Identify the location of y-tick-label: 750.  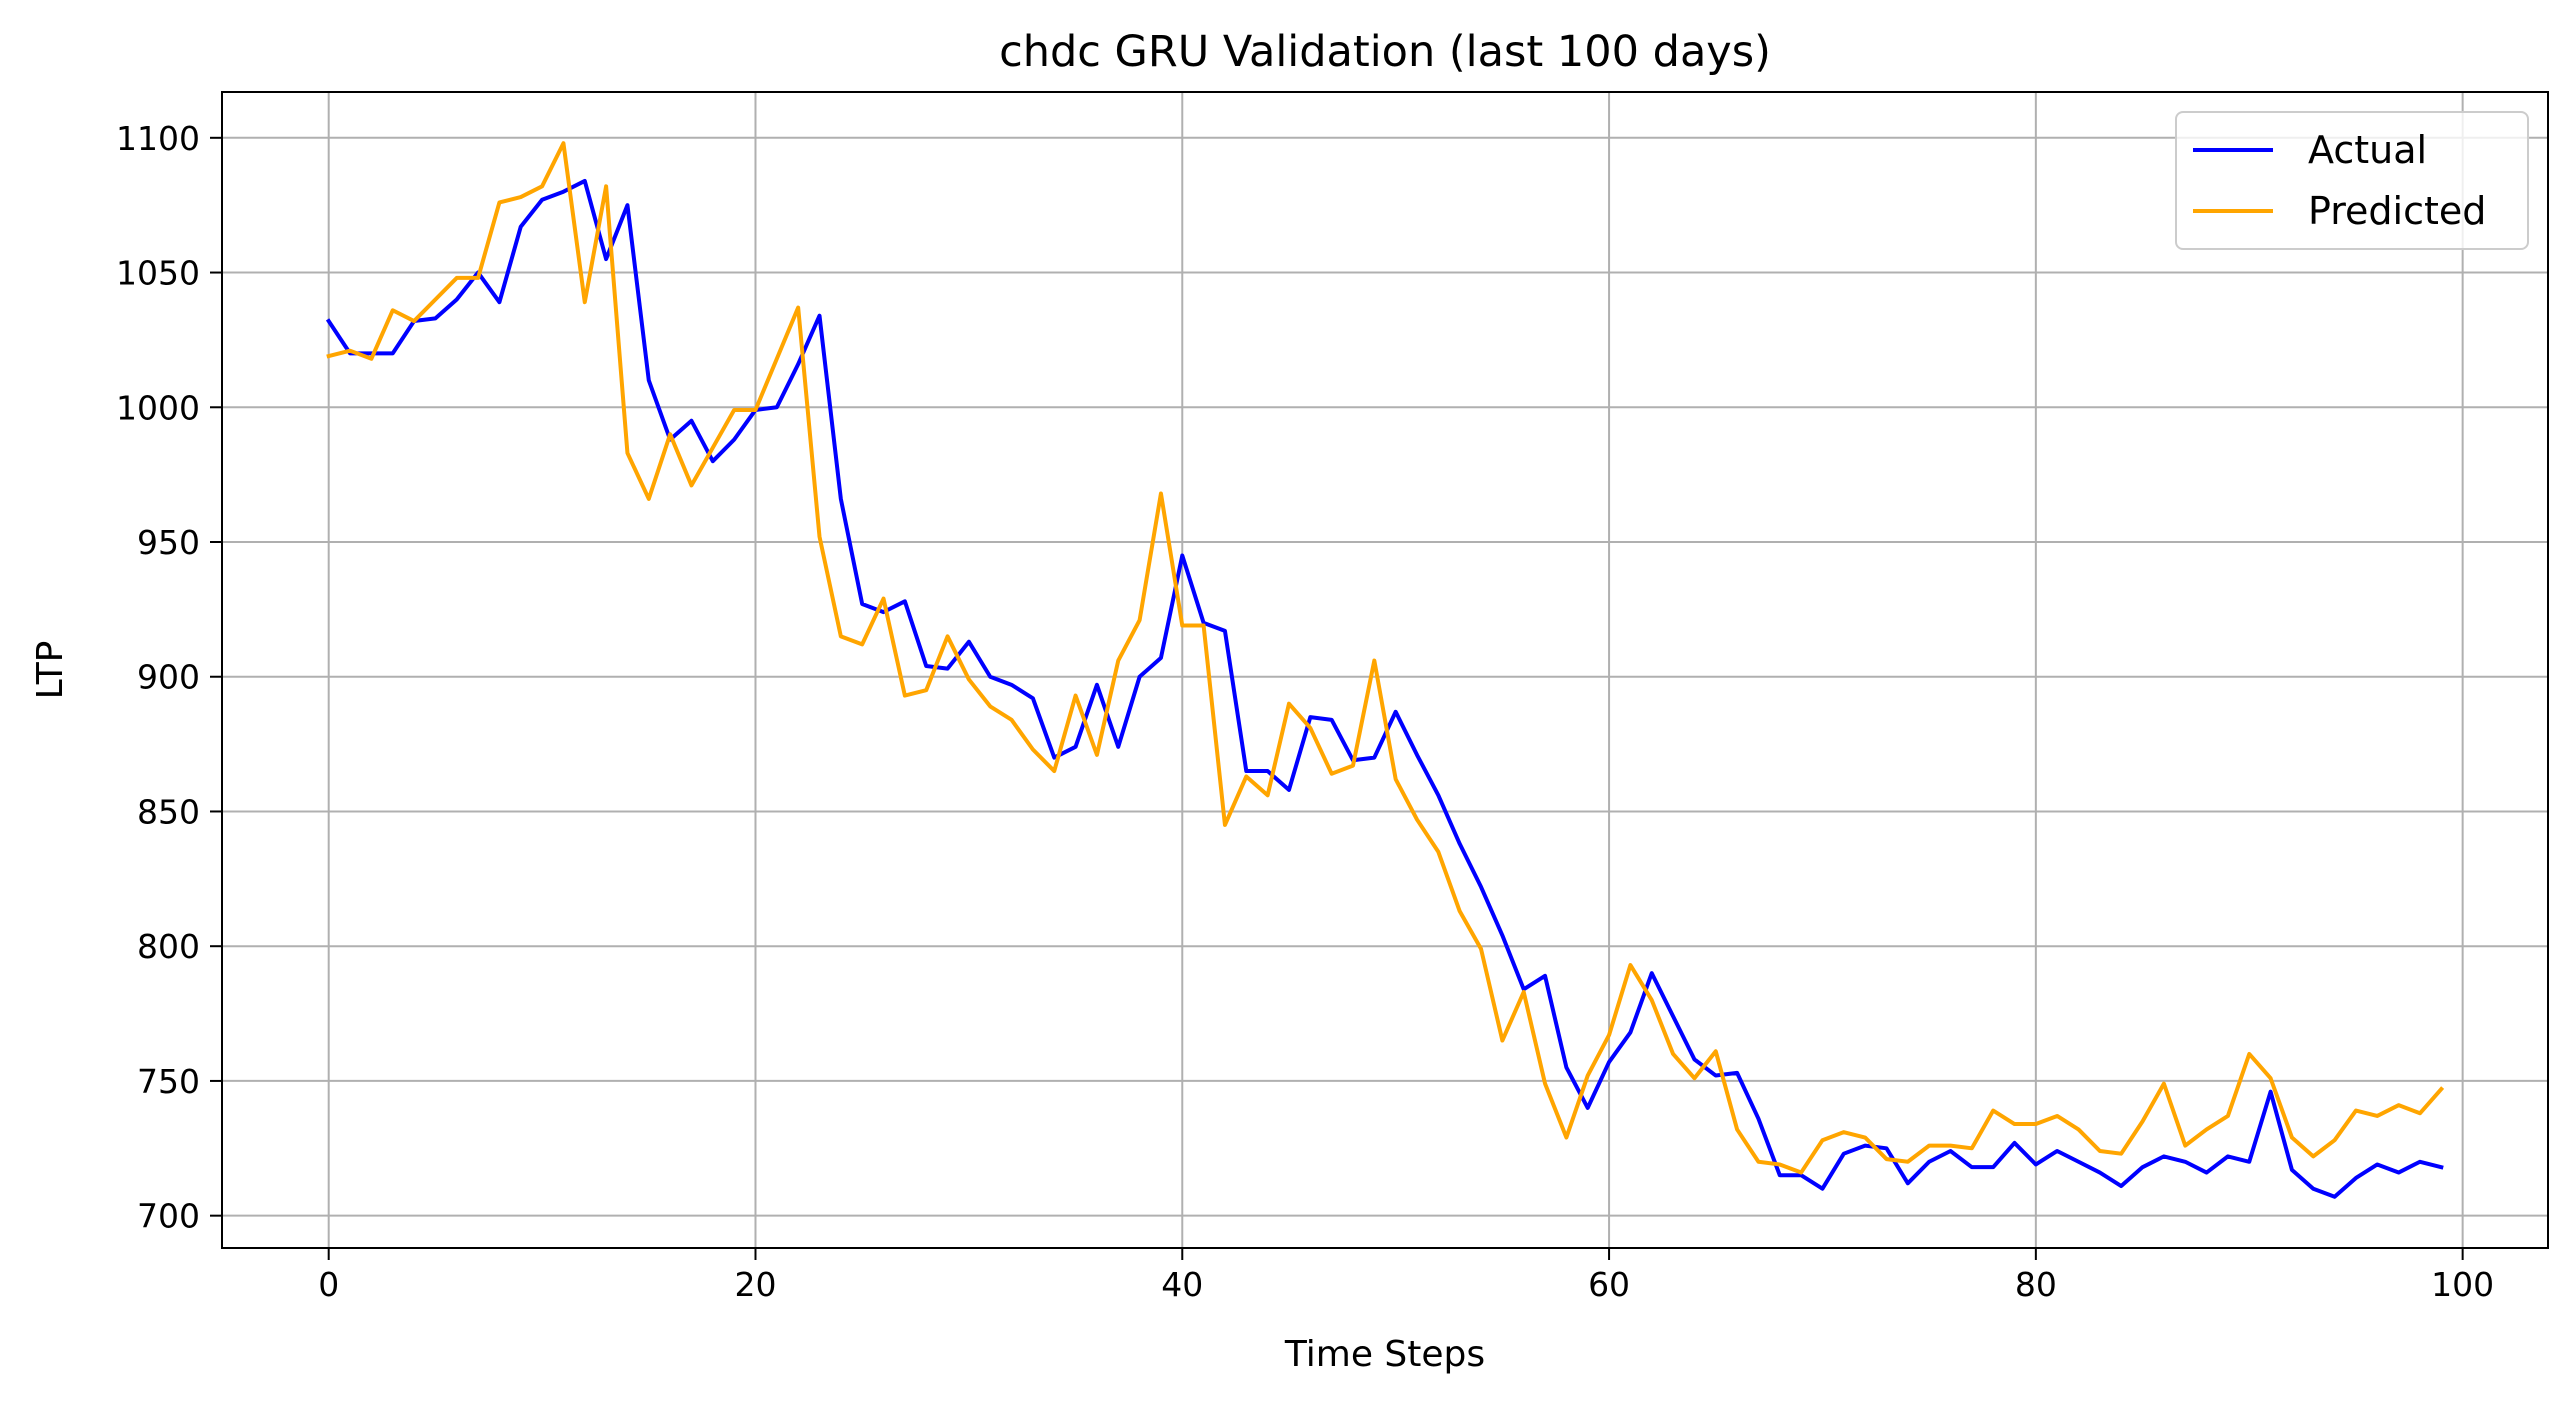
(168, 1081).